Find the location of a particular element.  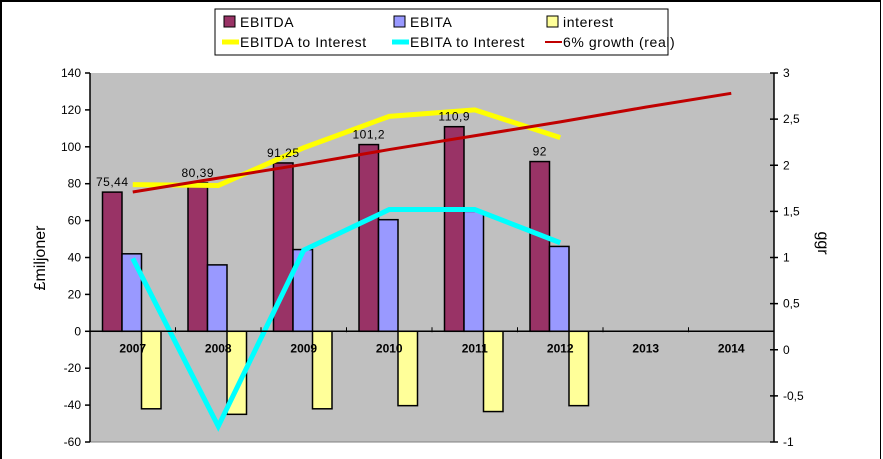

y-tick-label: 40 is located at coordinates (75, 258).